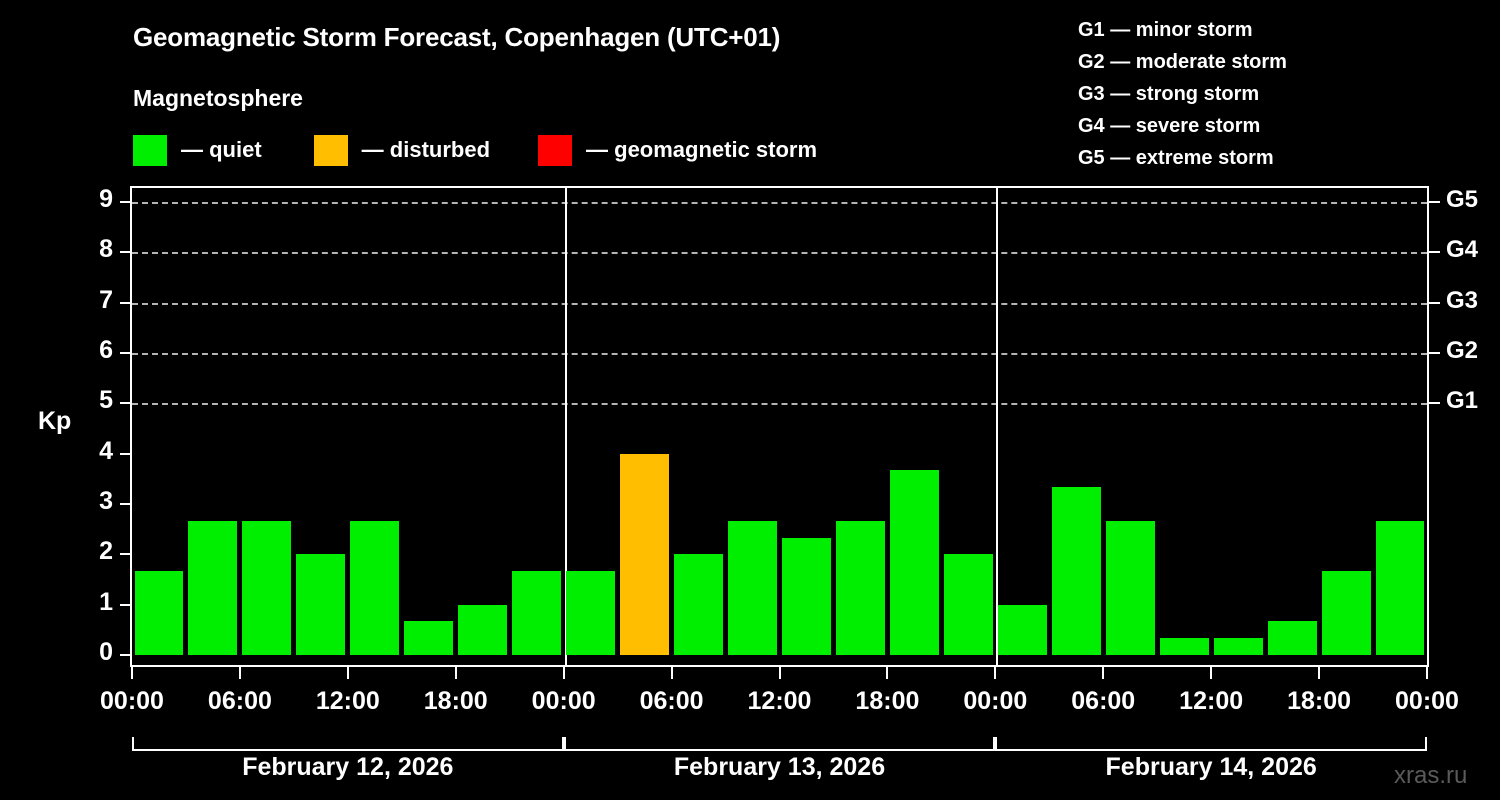 This screenshot has width=1500, height=800. Describe the element at coordinates (555, 150) in the screenshot. I see `legend-swatch-geomagnetic-storm` at that location.